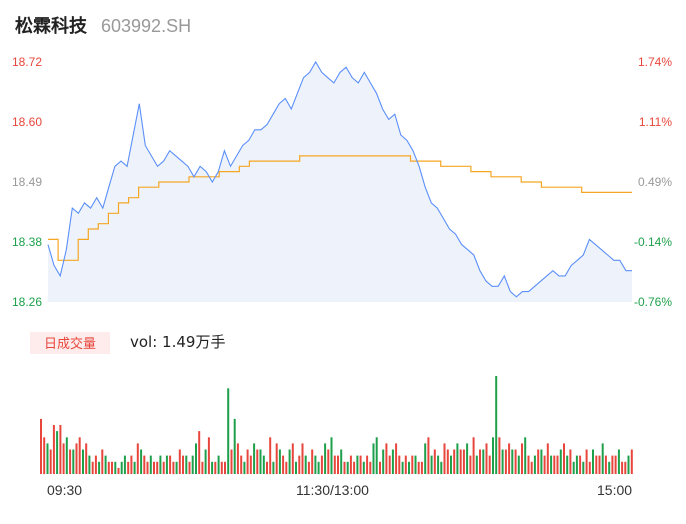 Image resolution: width=686 pixels, height=524 pixels. What do you see at coordinates (653, 302) in the screenshot?
I see `percent-tick: -0.76%` at bounding box center [653, 302].